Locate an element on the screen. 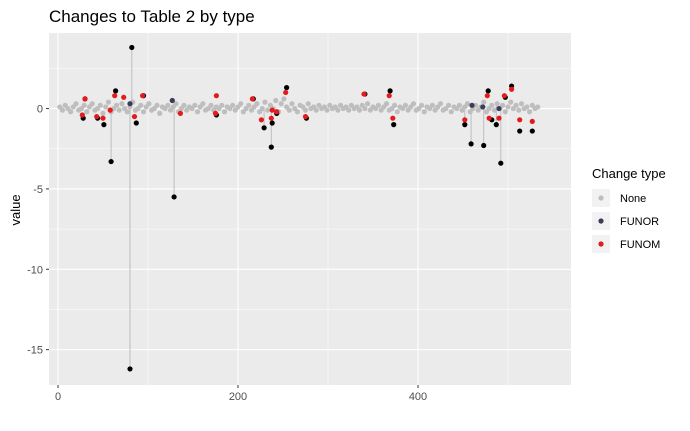  legend-key-funom is located at coordinates (601, 244).